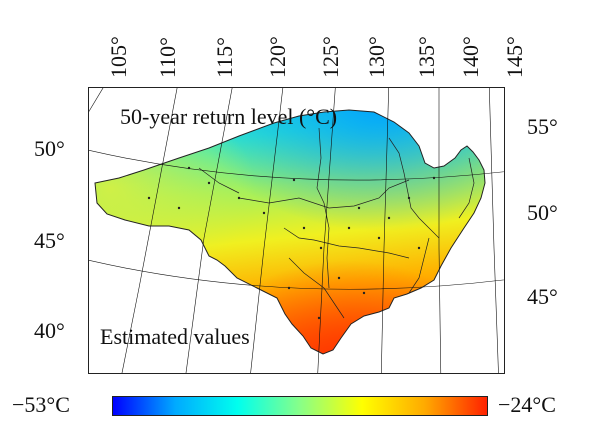 This screenshot has width=600, height=440. I want to click on colorbar-max-label: −24°C, so click(527, 404).